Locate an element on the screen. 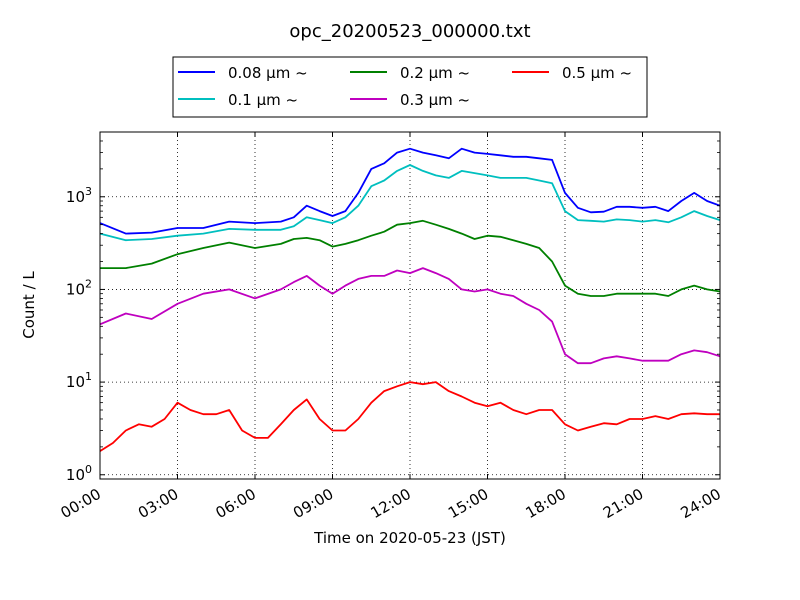 The image size is (800, 600). y-tick-label: 10¹ is located at coordinates (79, 380).